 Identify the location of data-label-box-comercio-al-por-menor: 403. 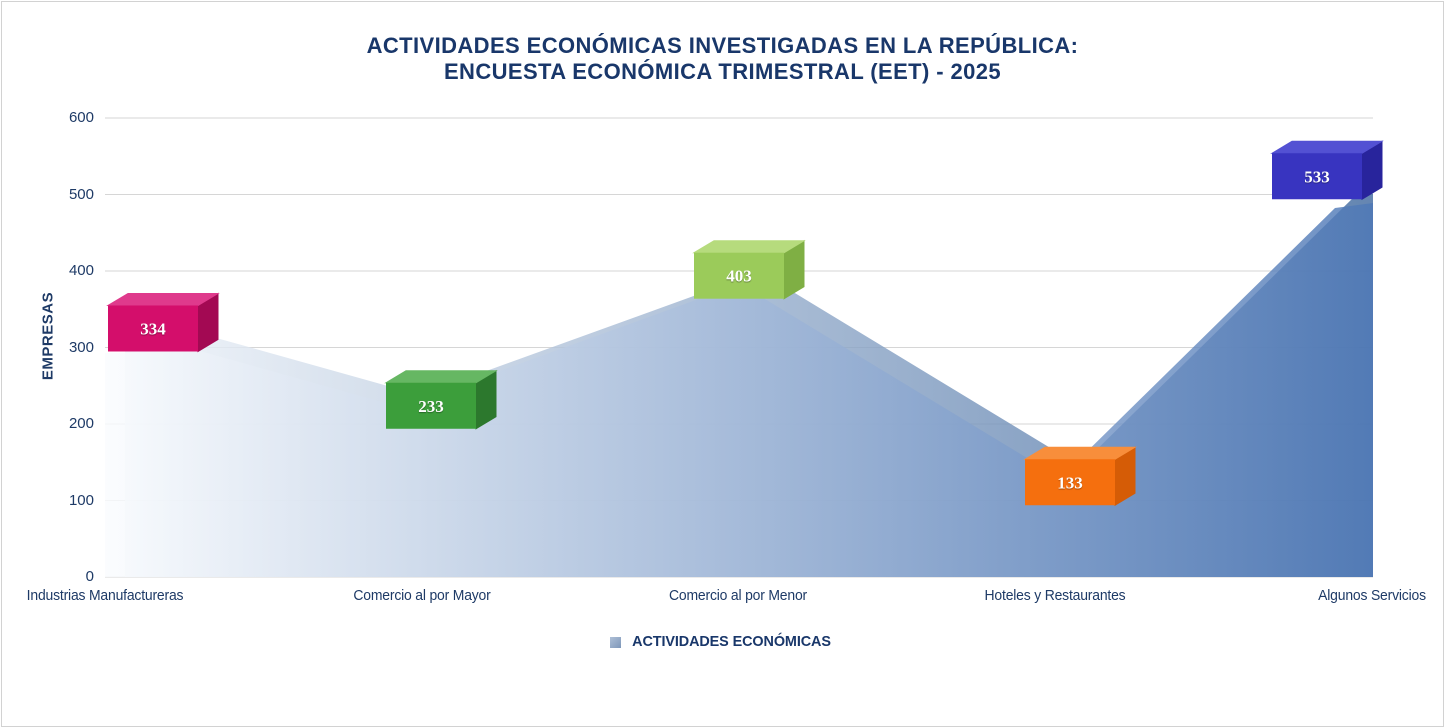
(749, 269).